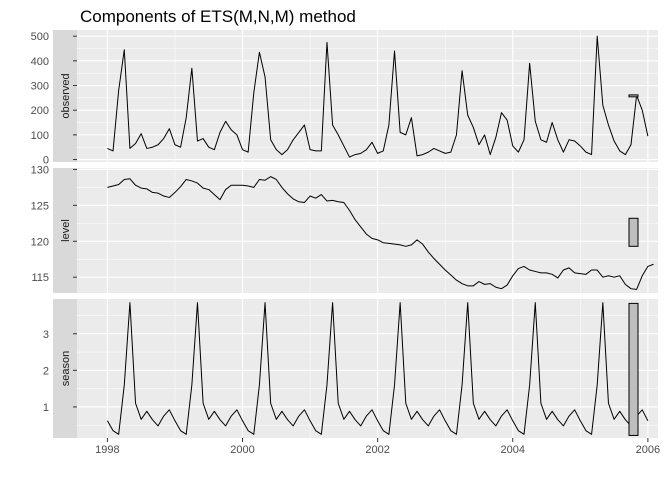  I want to click on y-tick-label: 120, so click(40, 242).